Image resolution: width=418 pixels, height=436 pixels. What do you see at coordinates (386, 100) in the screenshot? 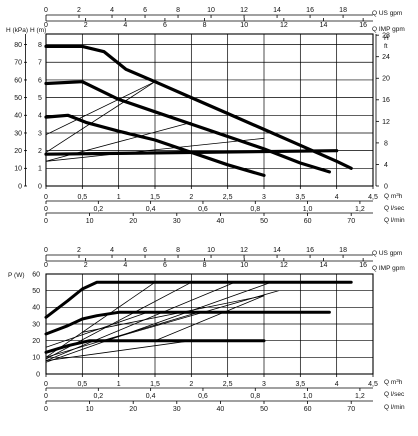
I see `head-ft-tick-label: 16` at bounding box center [386, 100].